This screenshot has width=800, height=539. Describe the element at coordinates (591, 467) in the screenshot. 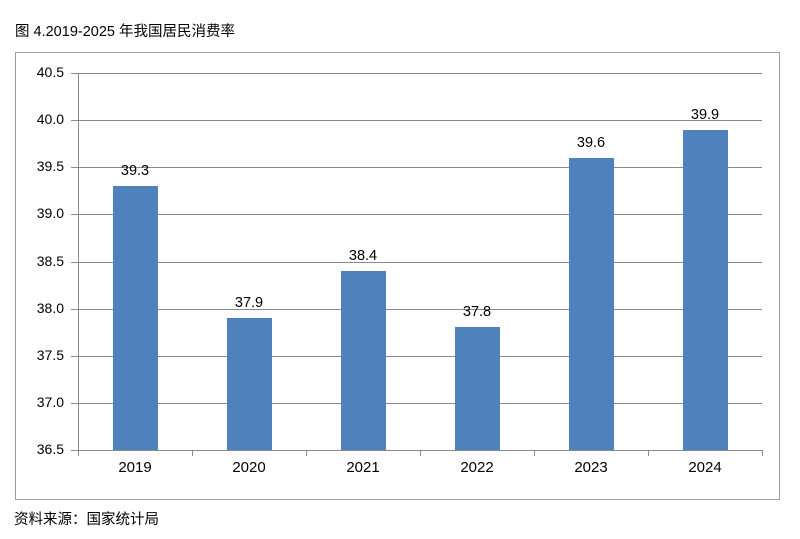

I see `x-axis-label: 2023` at that location.